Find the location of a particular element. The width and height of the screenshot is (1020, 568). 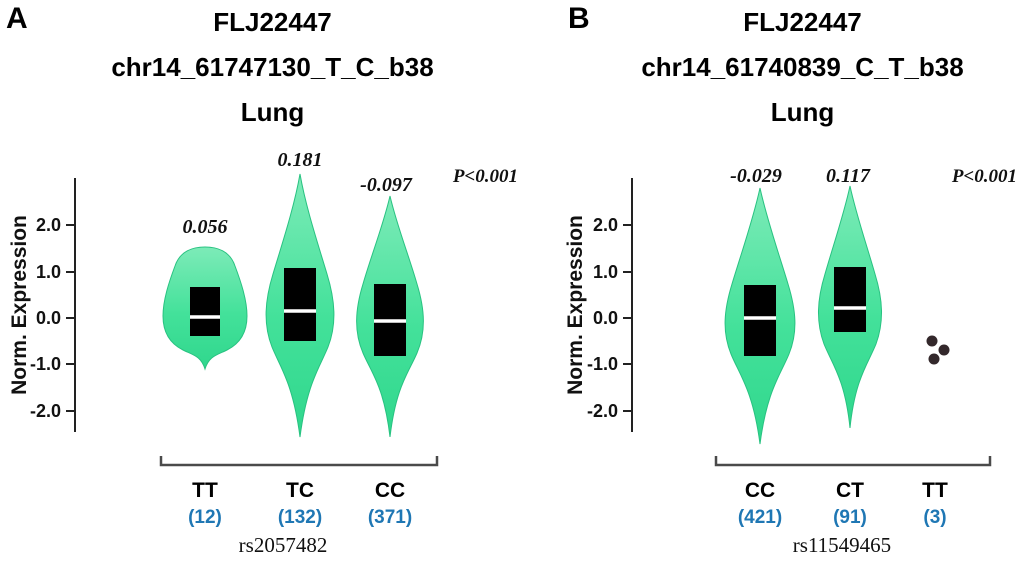

plot-title: FLJ22447 chr14_61747130_T_C_b38 Lung is located at coordinates (272, 67).